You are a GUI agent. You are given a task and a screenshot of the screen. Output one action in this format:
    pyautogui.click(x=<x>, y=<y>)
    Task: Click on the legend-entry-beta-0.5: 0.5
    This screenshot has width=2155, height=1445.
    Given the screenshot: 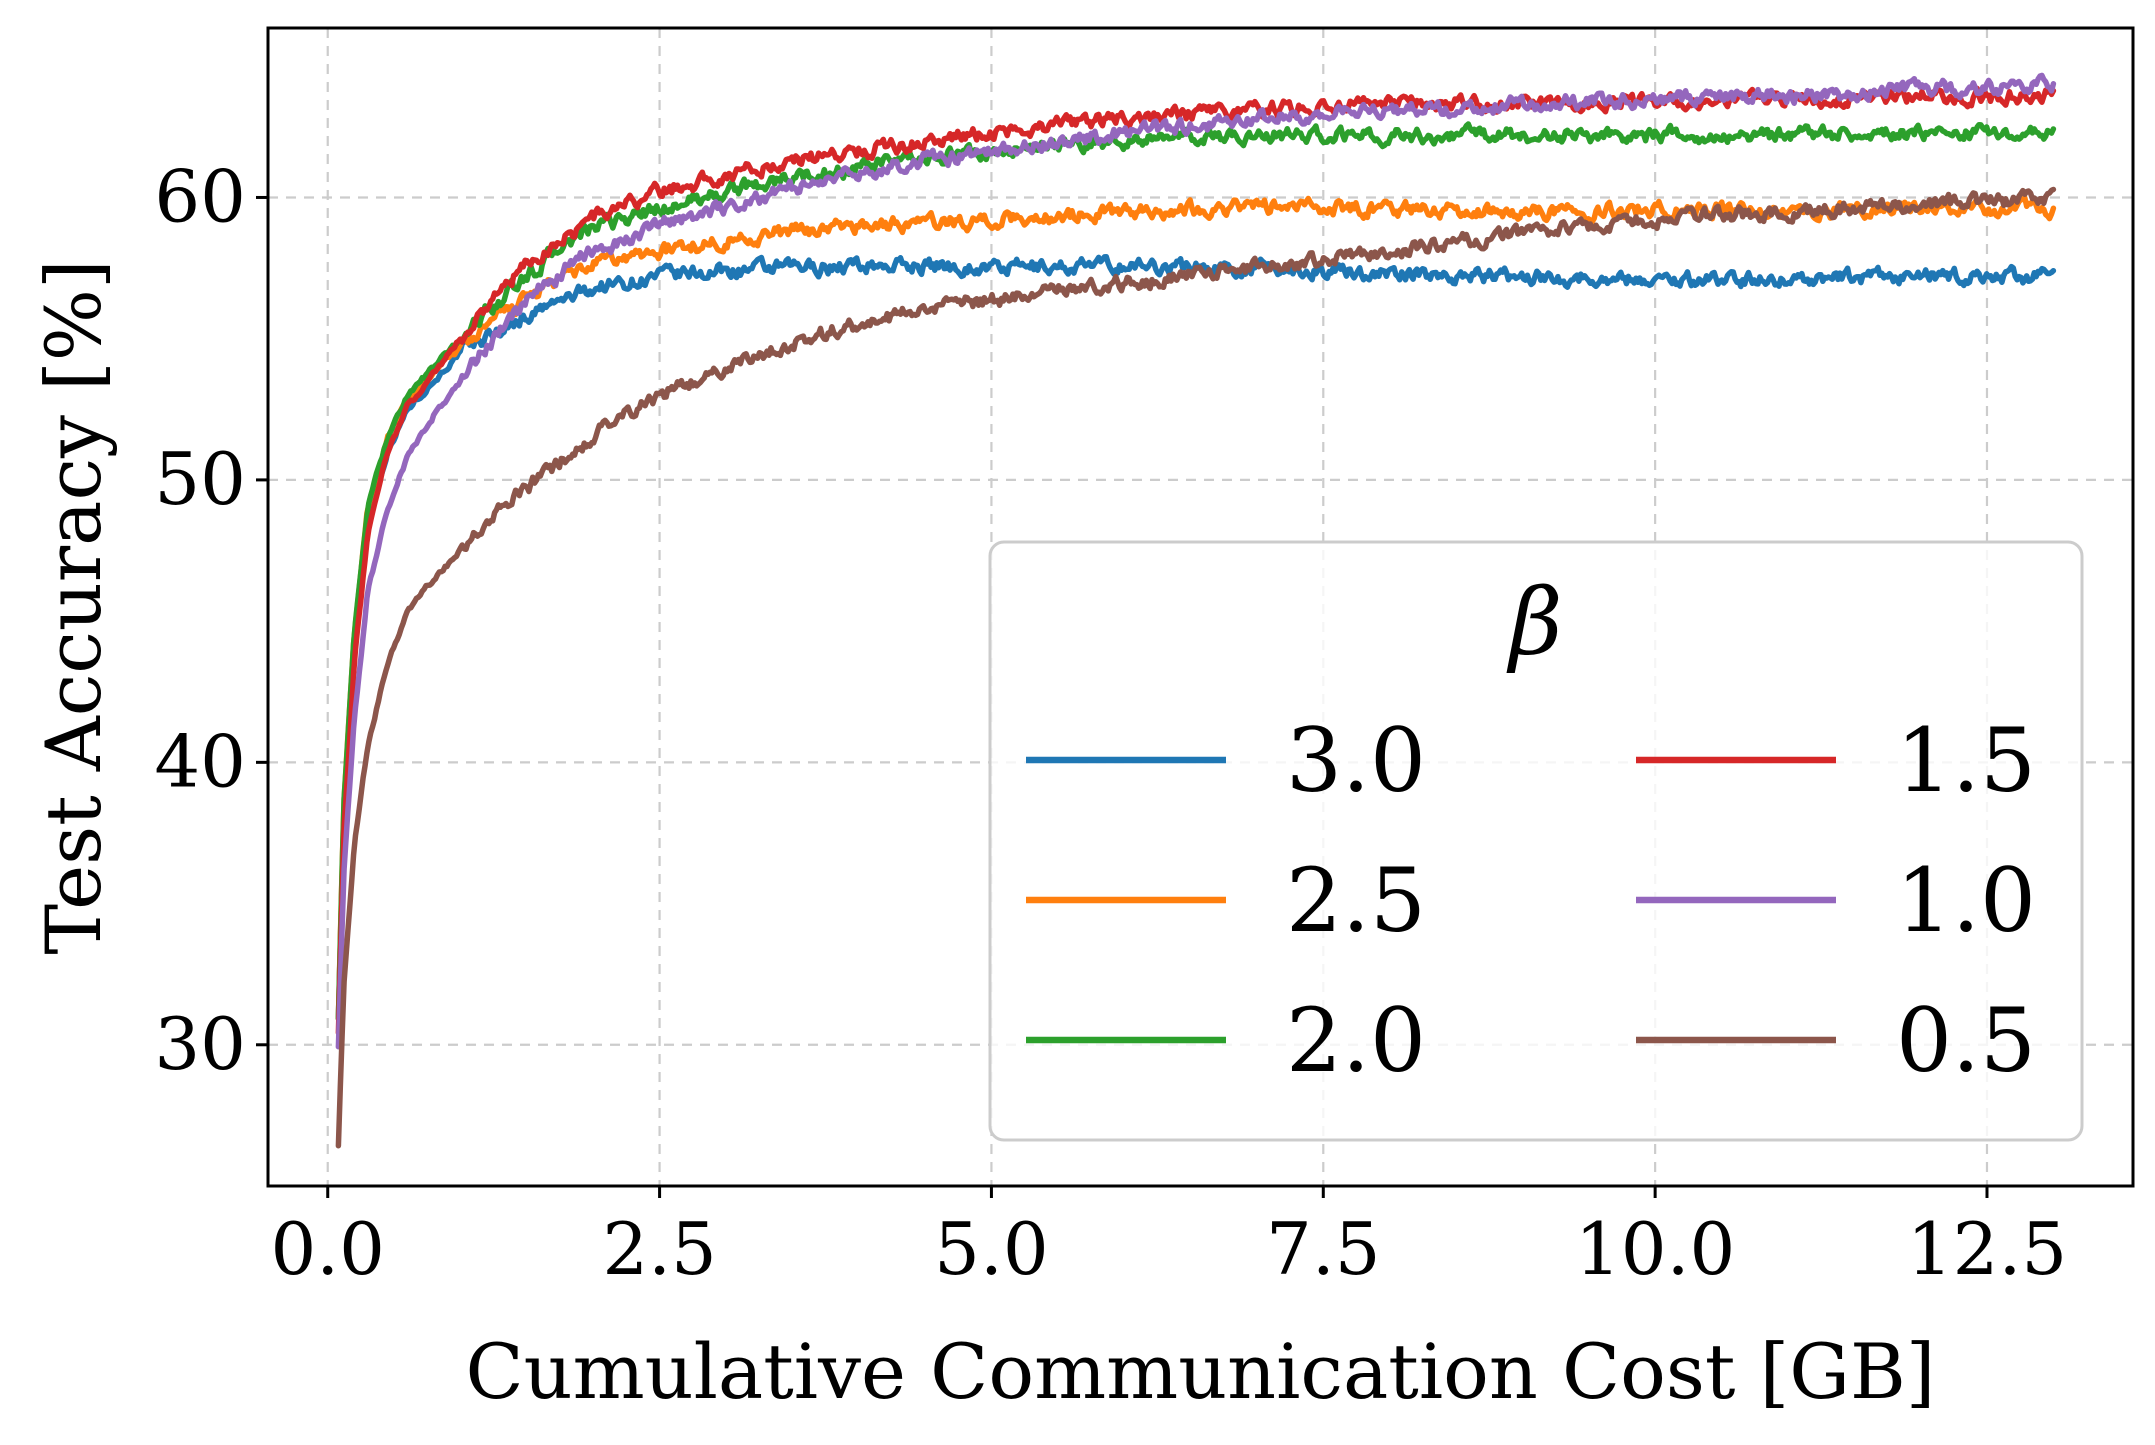 What is the action you would take?
    pyautogui.click(x=1836, y=1040)
    